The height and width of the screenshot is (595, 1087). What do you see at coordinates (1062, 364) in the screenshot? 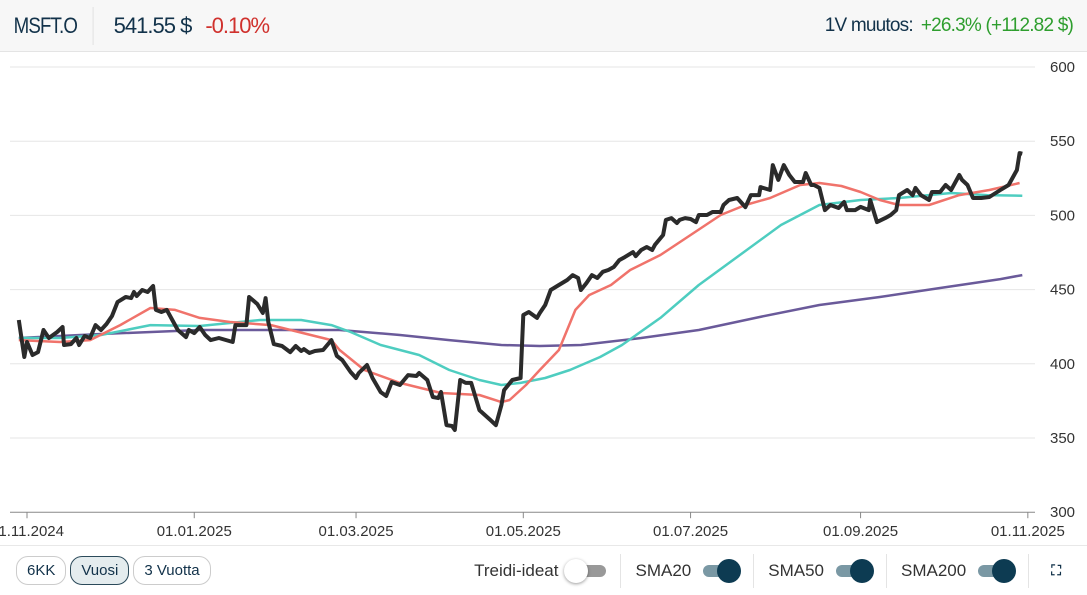
I see `y-tick-label: 400` at bounding box center [1062, 364].